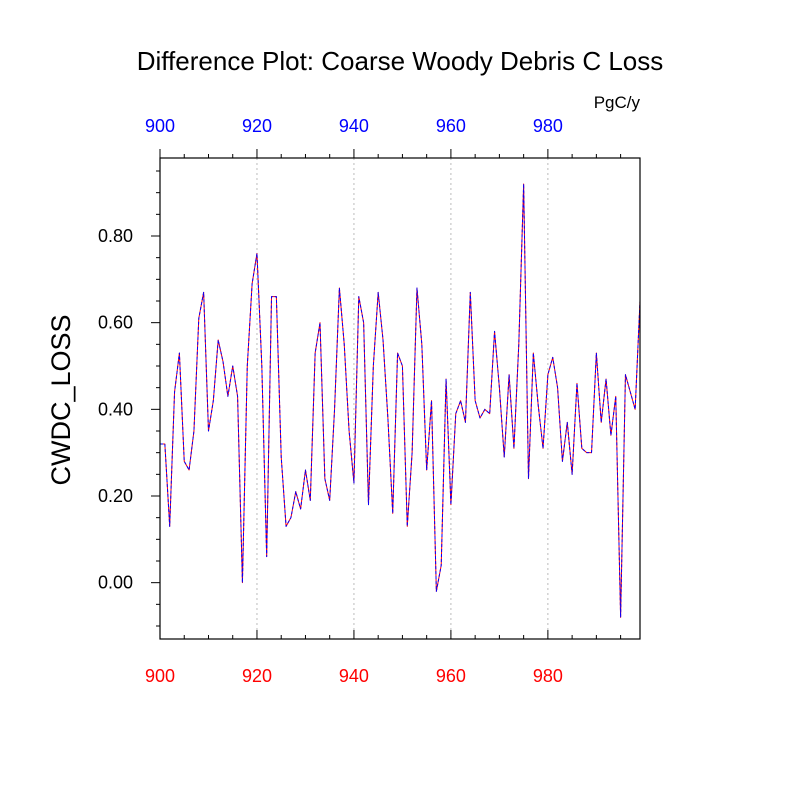 The height and width of the screenshot is (800, 800). What do you see at coordinates (160, 676) in the screenshot?
I see `x-tick-label: 900` at bounding box center [160, 676].